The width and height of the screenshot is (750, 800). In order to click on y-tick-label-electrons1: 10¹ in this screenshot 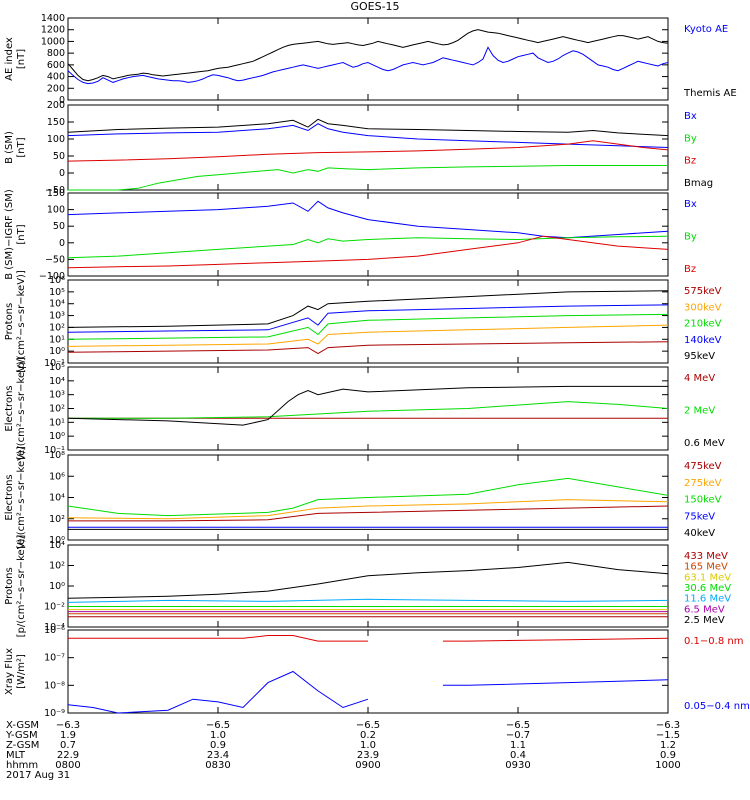, I will do `click(57, 422)`.